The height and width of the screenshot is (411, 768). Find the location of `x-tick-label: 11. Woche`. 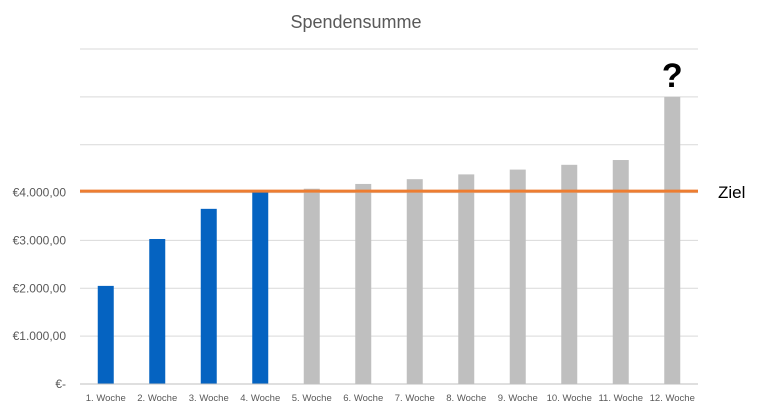

x-tick-label: 11. Woche is located at coordinates (620, 398).